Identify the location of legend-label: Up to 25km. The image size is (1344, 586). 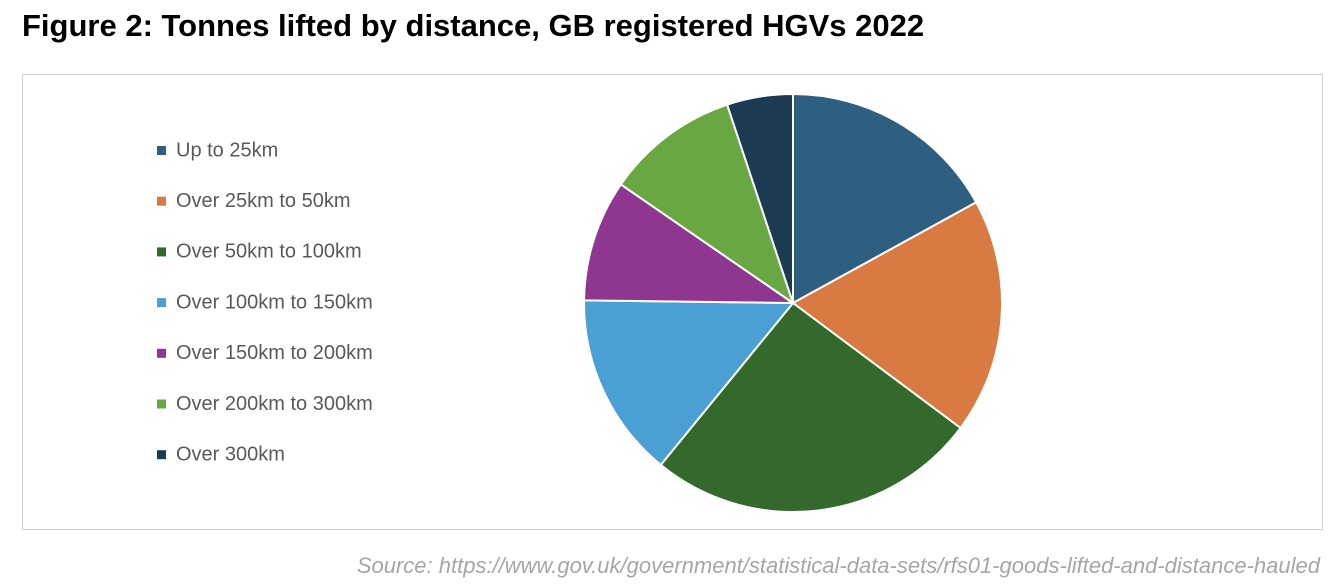
(227, 150).